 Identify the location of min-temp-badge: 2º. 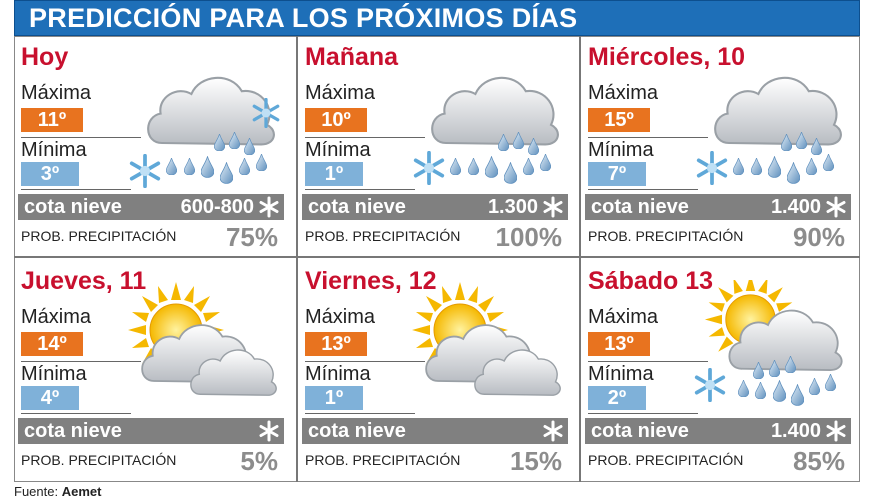
(617, 398).